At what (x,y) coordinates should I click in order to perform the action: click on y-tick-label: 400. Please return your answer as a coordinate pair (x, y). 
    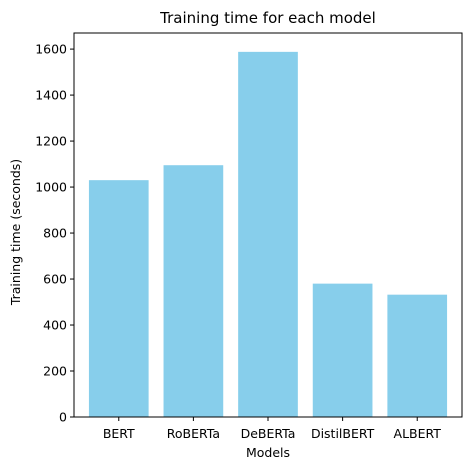
    Looking at the image, I should click on (55, 325).